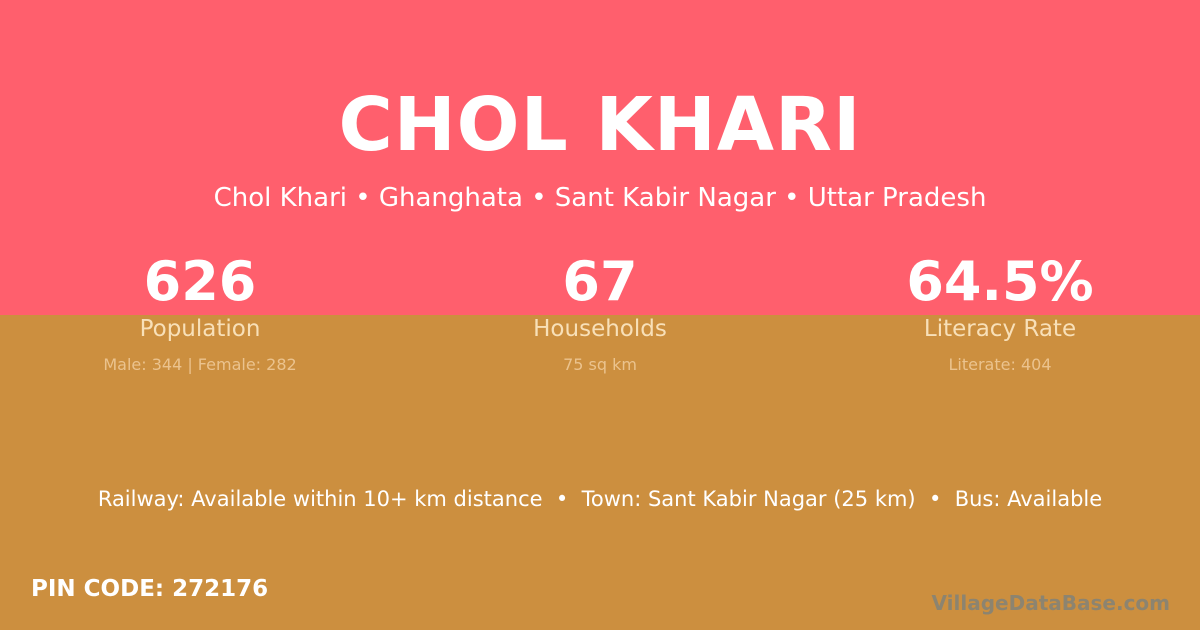 The height and width of the screenshot is (630, 1200). Describe the element at coordinates (200, 329) in the screenshot. I see `stat-label: Population` at that location.